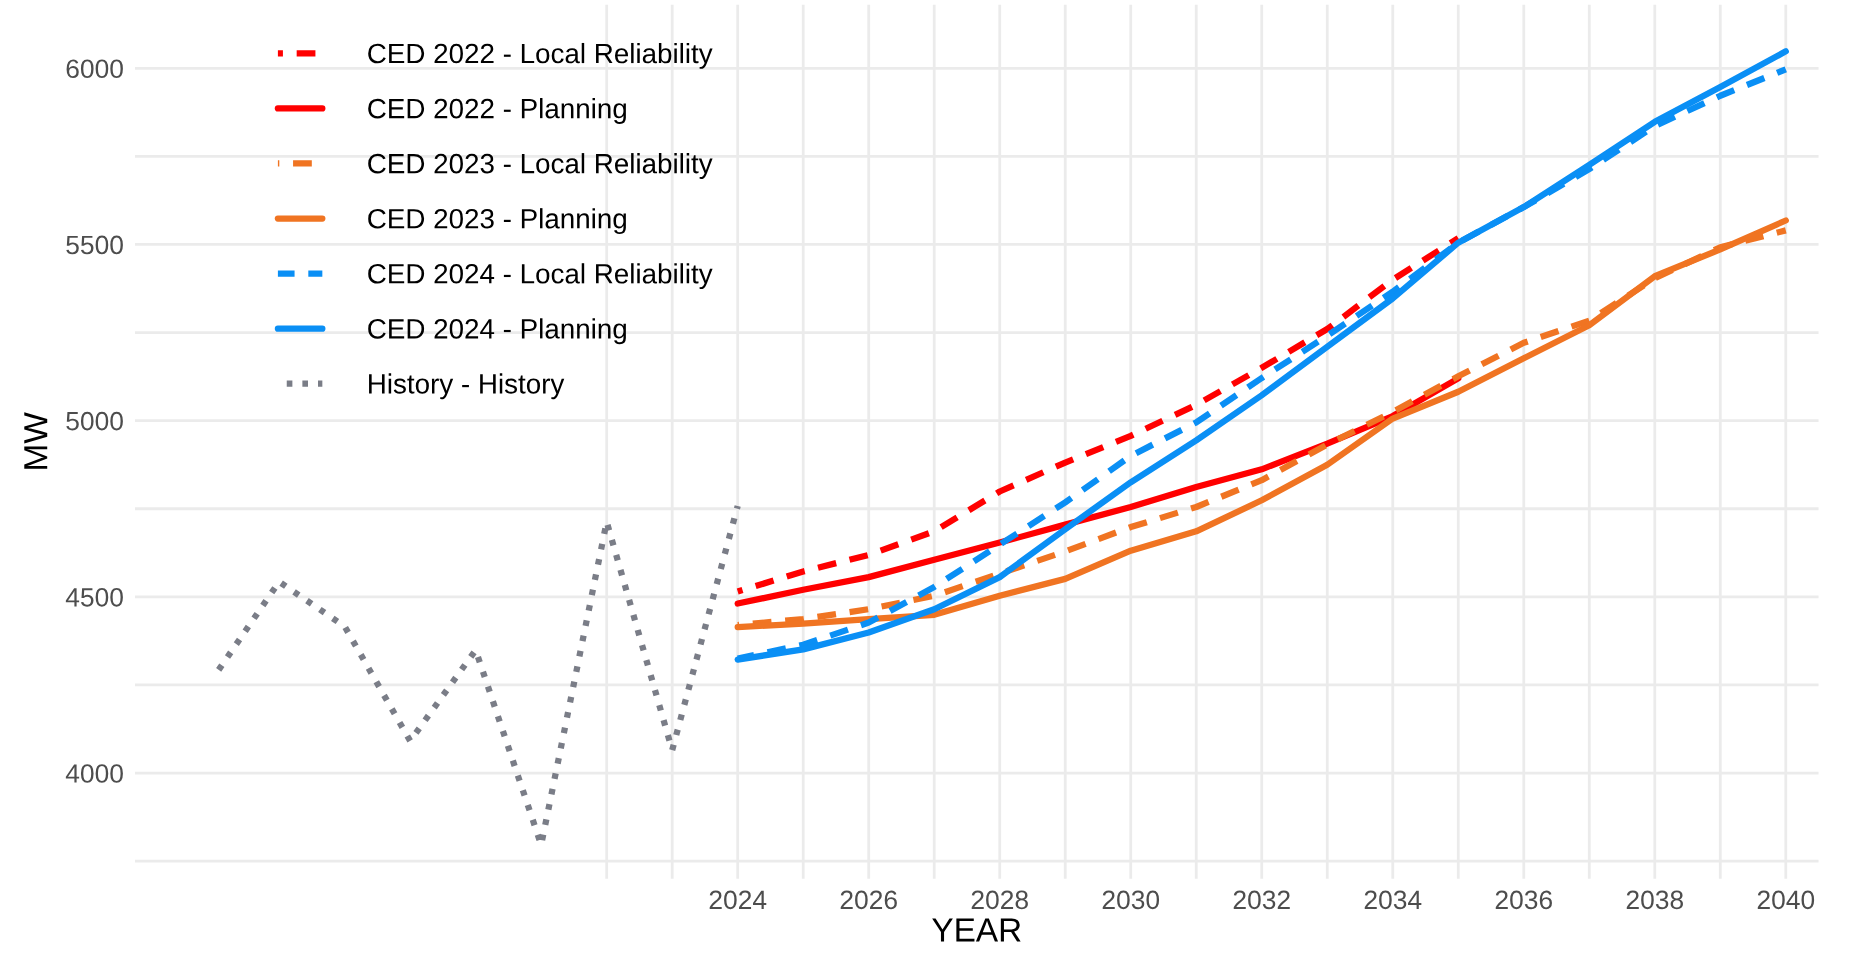  Describe the element at coordinates (540, 166) in the screenshot. I see `legend-label: CED 2023 - Local Reliability` at that location.